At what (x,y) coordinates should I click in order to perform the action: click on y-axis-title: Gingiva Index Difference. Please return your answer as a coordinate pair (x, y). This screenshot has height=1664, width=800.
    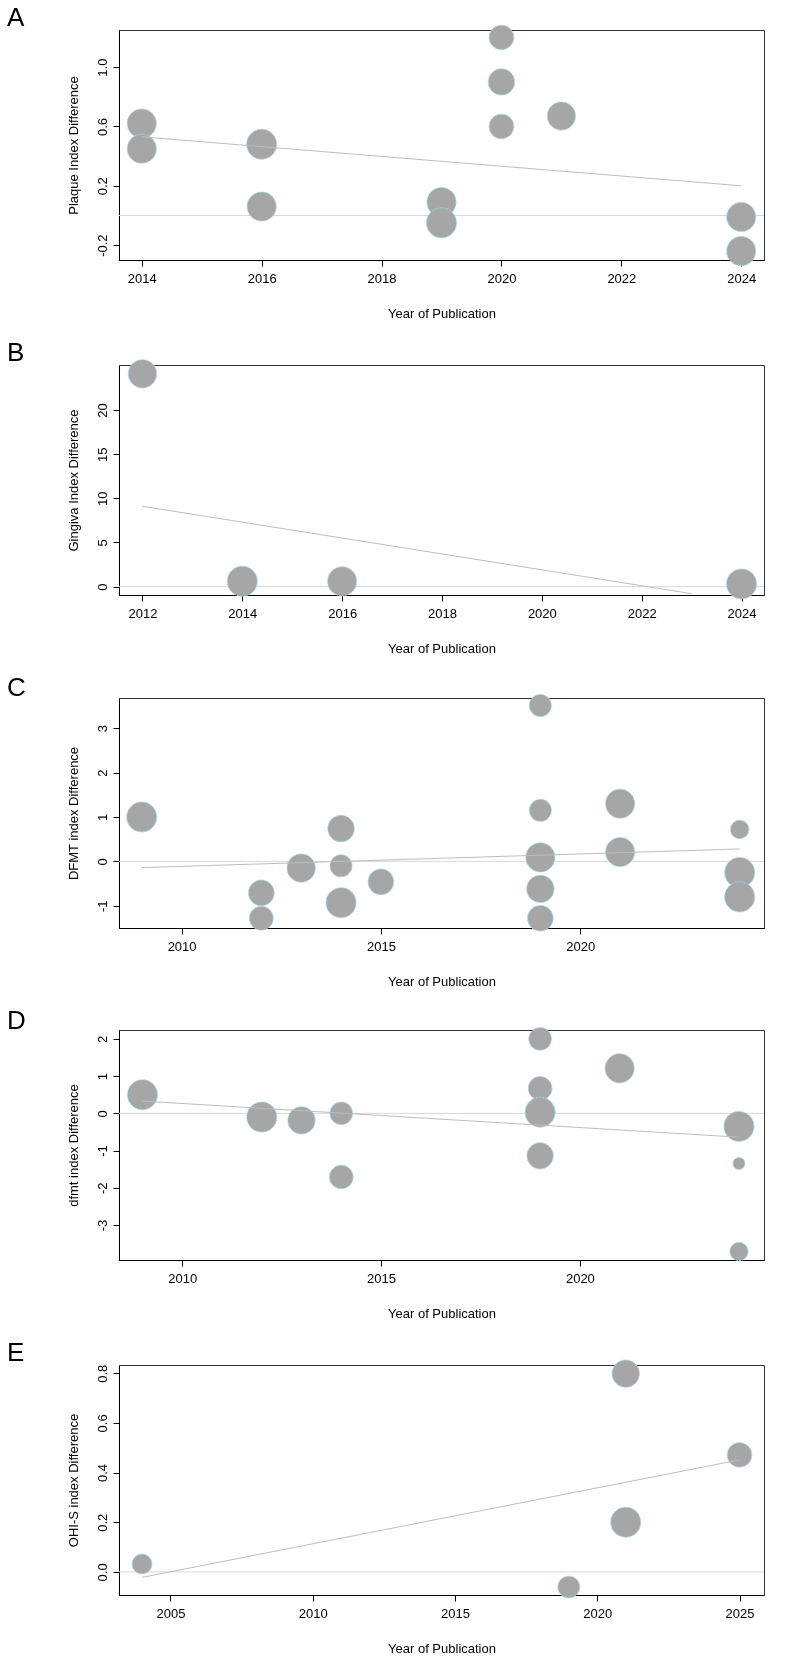
    Looking at the image, I should click on (73, 480).